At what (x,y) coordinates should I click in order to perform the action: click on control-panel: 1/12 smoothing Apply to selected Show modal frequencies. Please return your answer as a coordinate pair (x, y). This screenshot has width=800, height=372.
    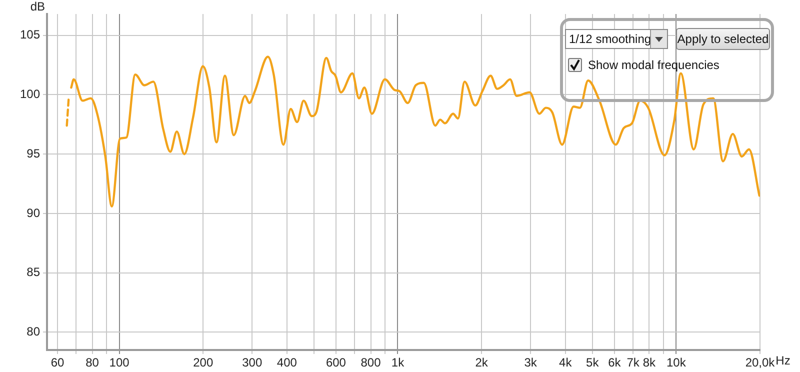
    Looking at the image, I should click on (667, 60).